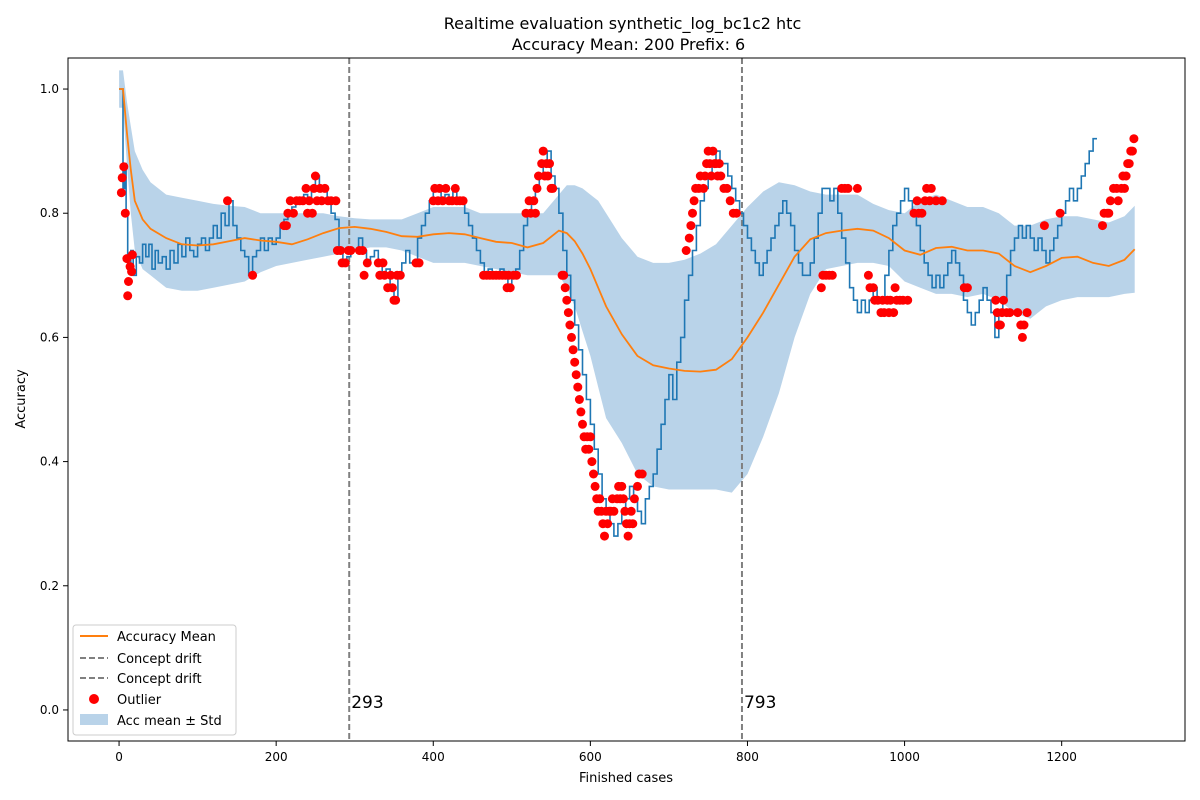  What do you see at coordinates (276, 757) in the screenshot?
I see `x-tick-label: 200` at bounding box center [276, 757].